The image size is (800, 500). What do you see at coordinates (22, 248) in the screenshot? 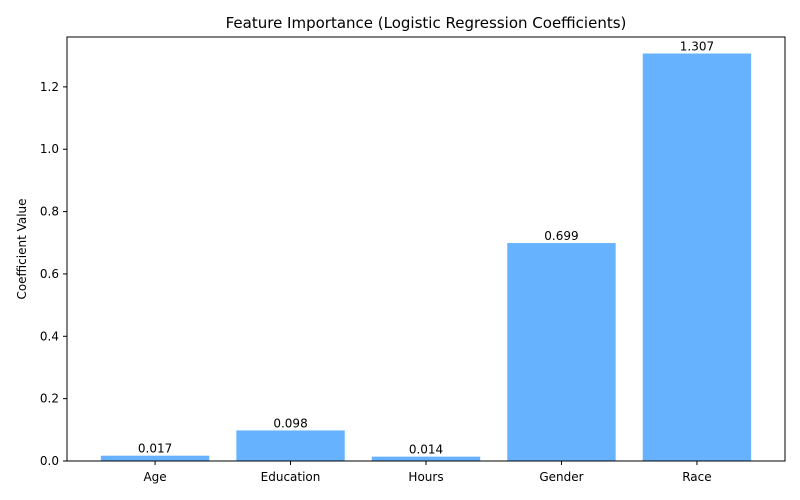
I see `y-axis-label: Coefficient Value` at bounding box center [22, 248].